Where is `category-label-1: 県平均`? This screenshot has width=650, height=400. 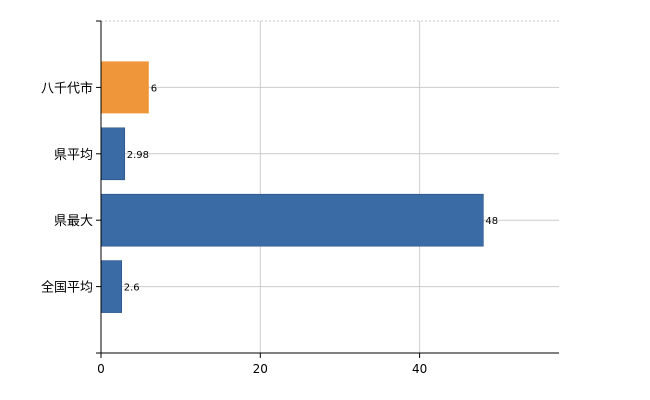 category-label-1: 県平均 is located at coordinates (73, 155).